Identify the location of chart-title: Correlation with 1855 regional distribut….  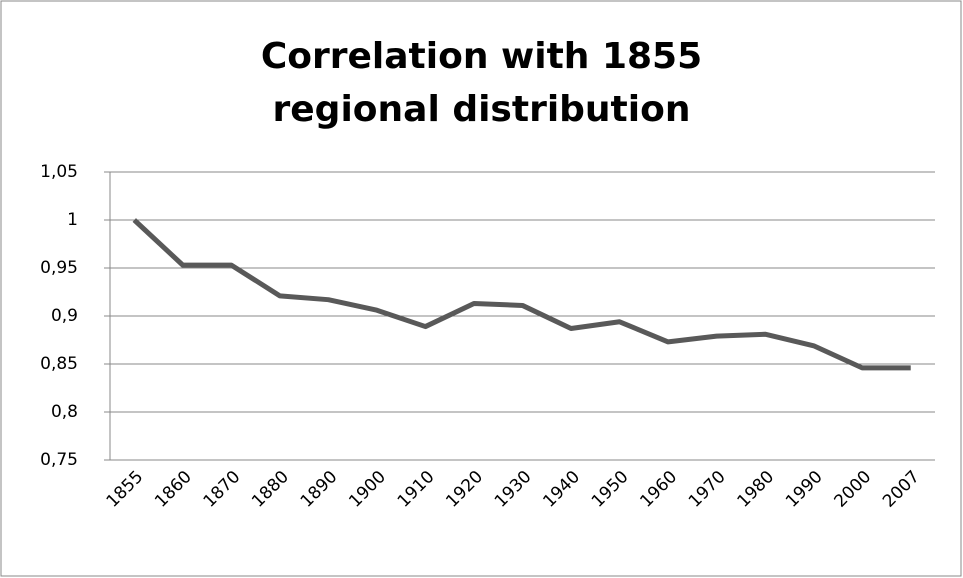
(481, 83).